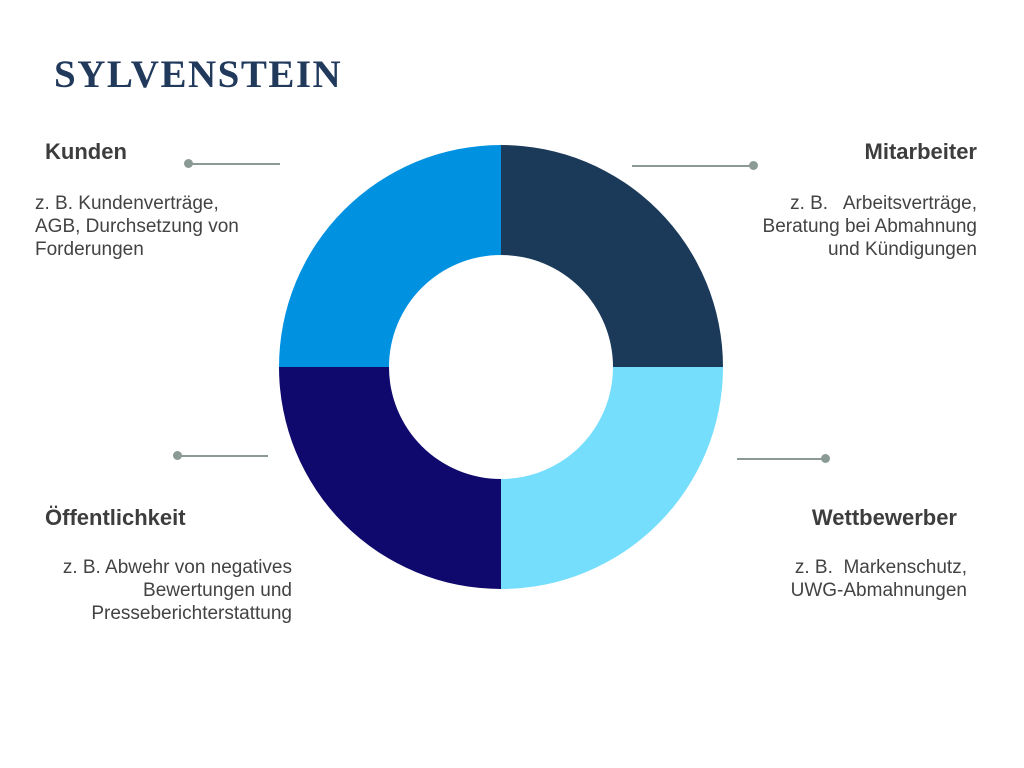 The width and height of the screenshot is (1024, 768). Describe the element at coordinates (612, 256) in the screenshot. I see `donut-segment-mitarbeiter` at that location.